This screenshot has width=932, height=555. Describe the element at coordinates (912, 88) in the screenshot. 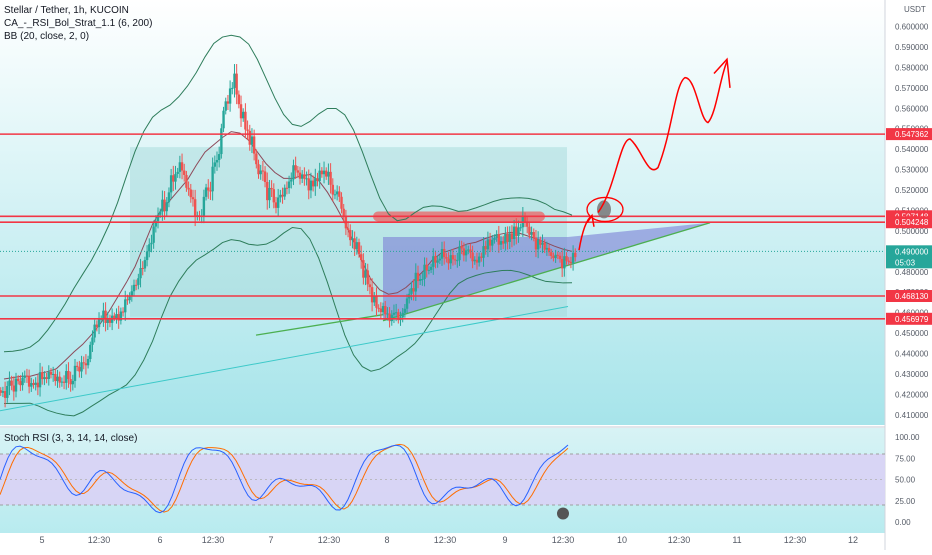

I see `price-tick-label: 0.570000` at that location.